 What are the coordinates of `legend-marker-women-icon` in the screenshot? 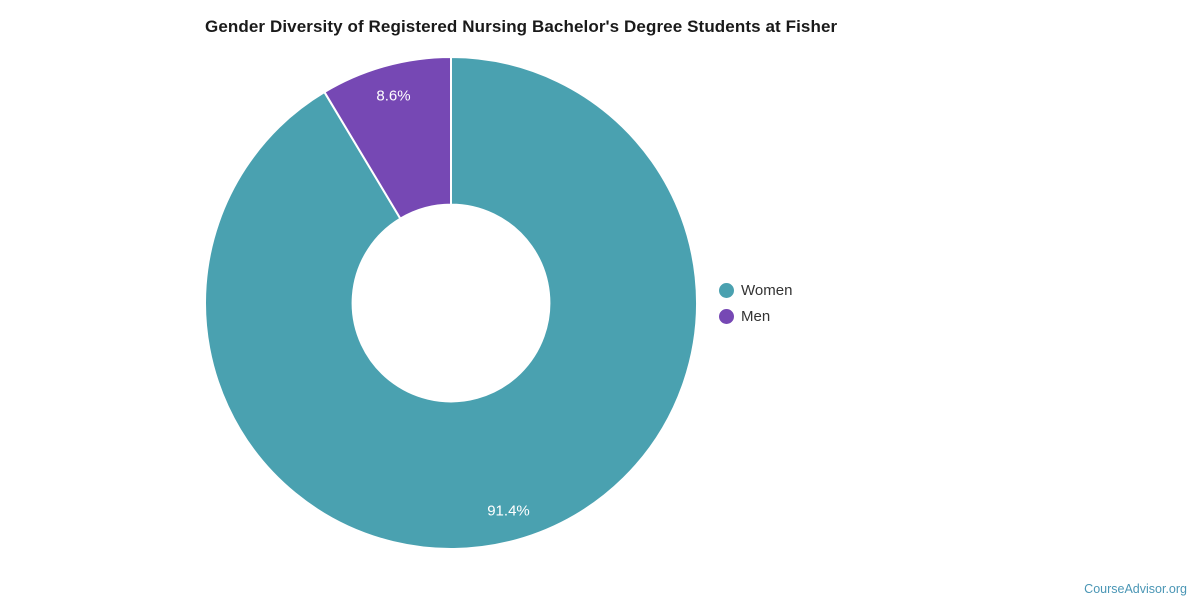 It's located at (726, 290).